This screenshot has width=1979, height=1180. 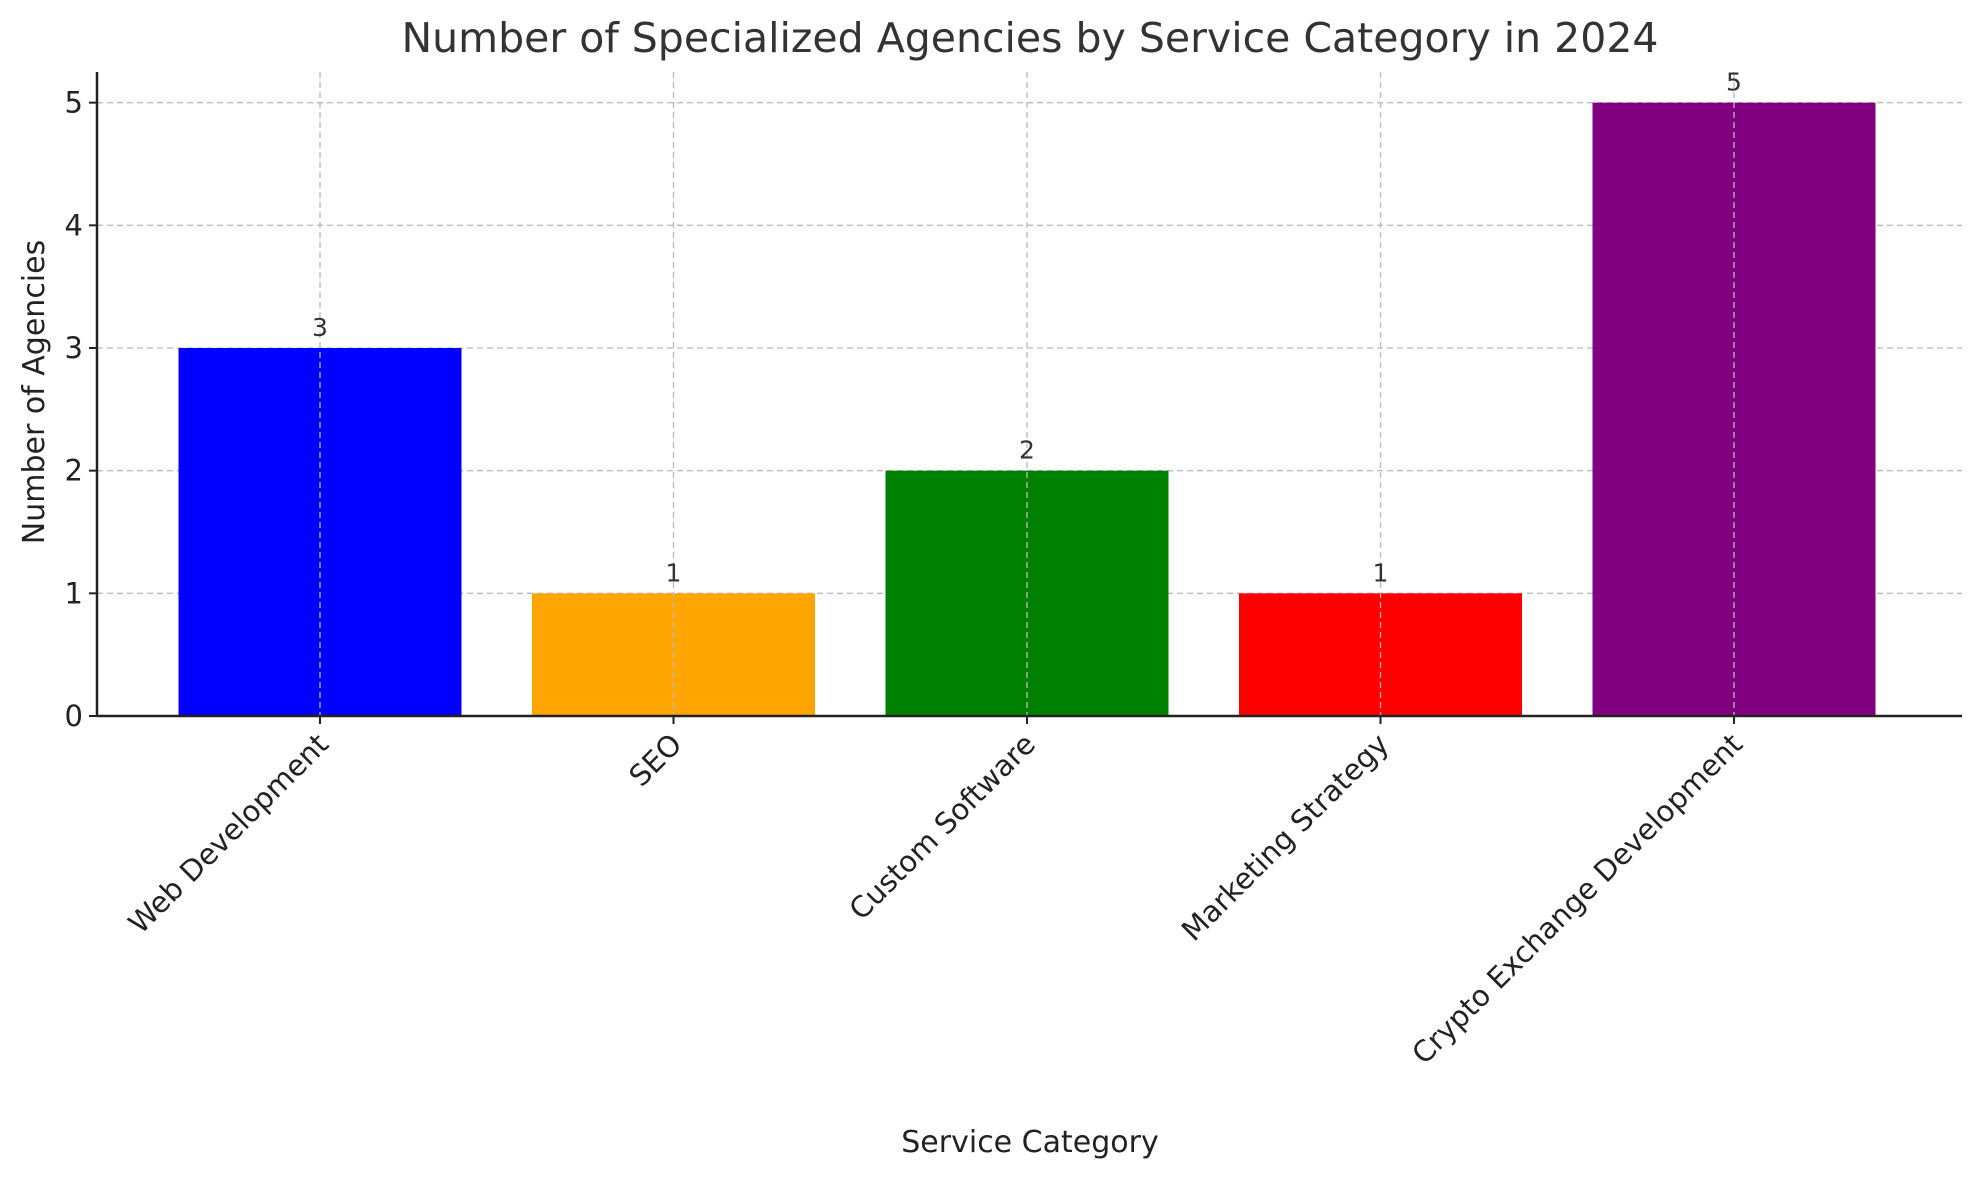 I want to click on bar-value-label: 3, so click(x=320, y=327).